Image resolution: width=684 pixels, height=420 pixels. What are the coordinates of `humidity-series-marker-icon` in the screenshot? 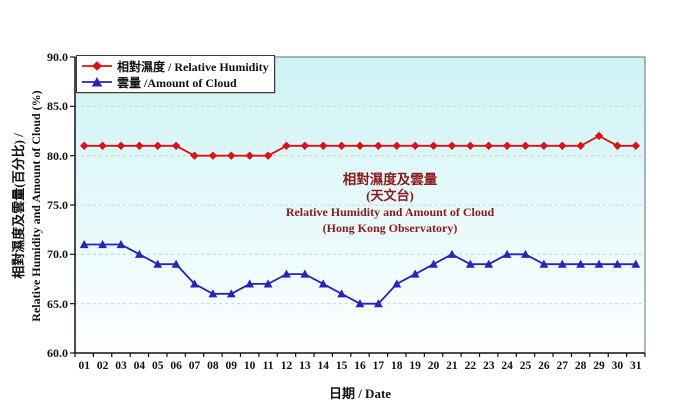 It's located at (97, 66).